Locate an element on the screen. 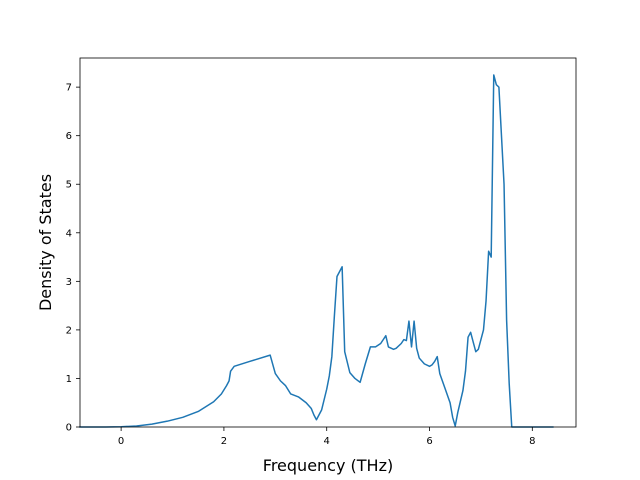 Image resolution: width=640 pixels, height=480 pixels. x-tick-label: 8 is located at coordinates (532, 441).